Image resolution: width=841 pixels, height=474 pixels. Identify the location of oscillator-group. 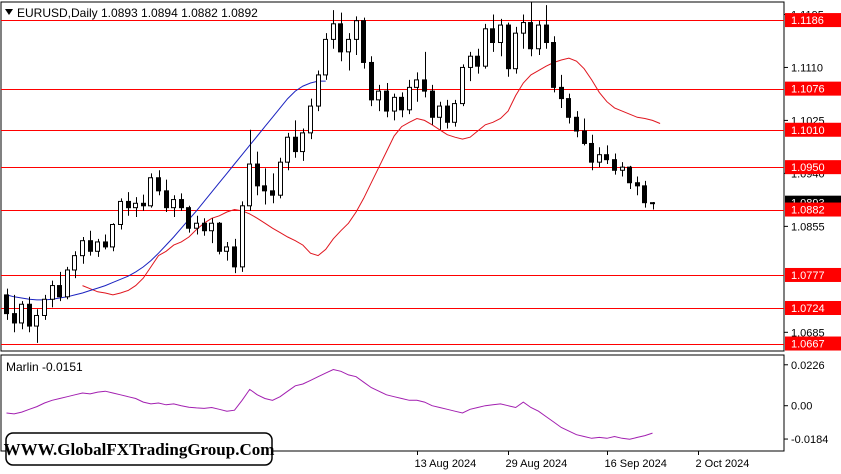
(329, 404).